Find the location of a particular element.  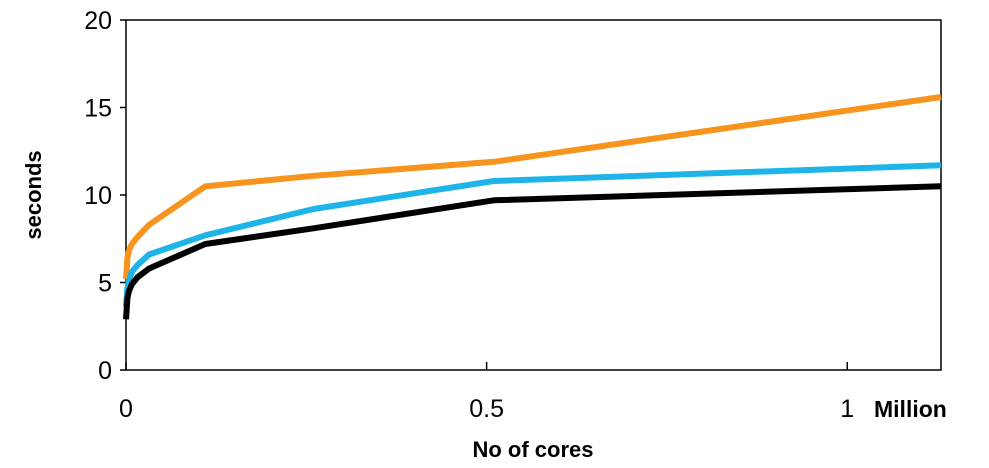

x-unit-label: Million is located at coordinates (910, 409).